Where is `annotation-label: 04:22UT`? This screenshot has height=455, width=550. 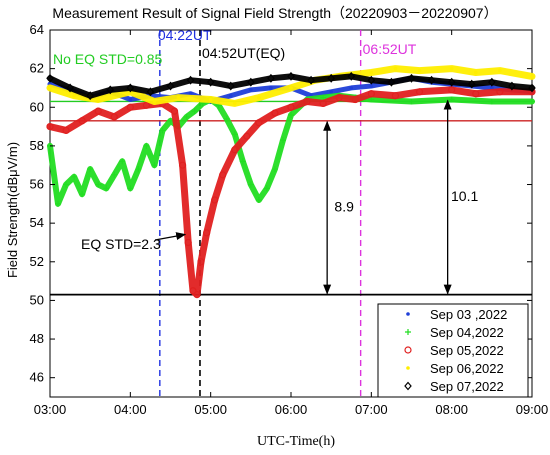
annotation-label: 04:22UT is located at coordinates (185, 35).